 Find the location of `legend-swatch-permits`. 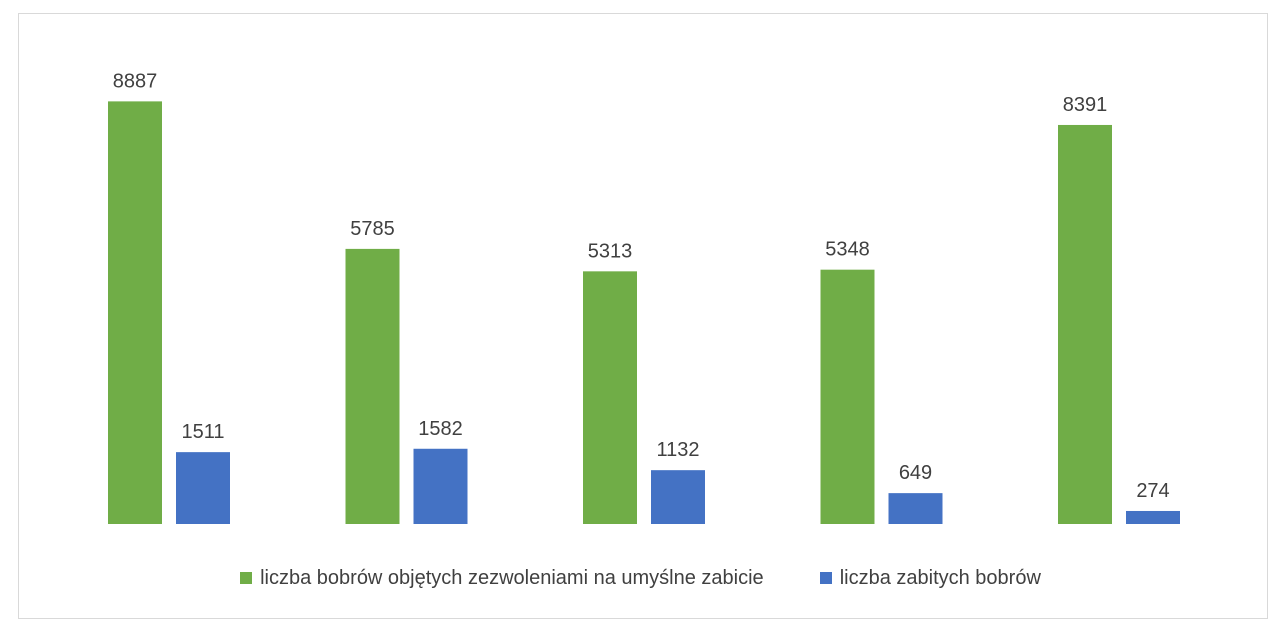

legend-swatch-permits is located at coordinates (246, 578).